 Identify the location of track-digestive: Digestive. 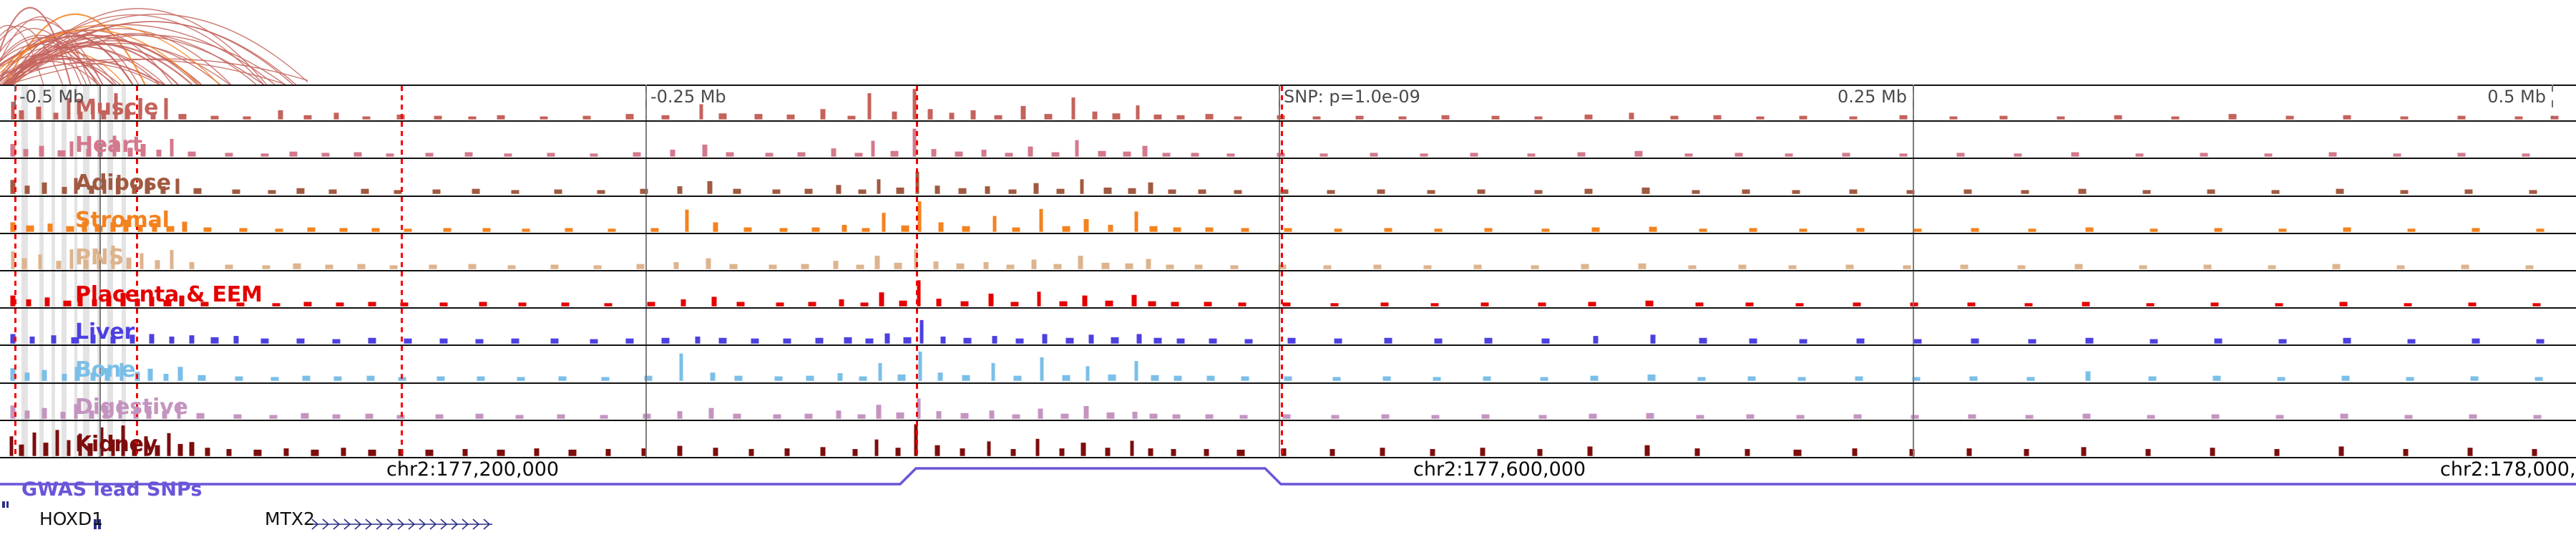
(1288, 402).